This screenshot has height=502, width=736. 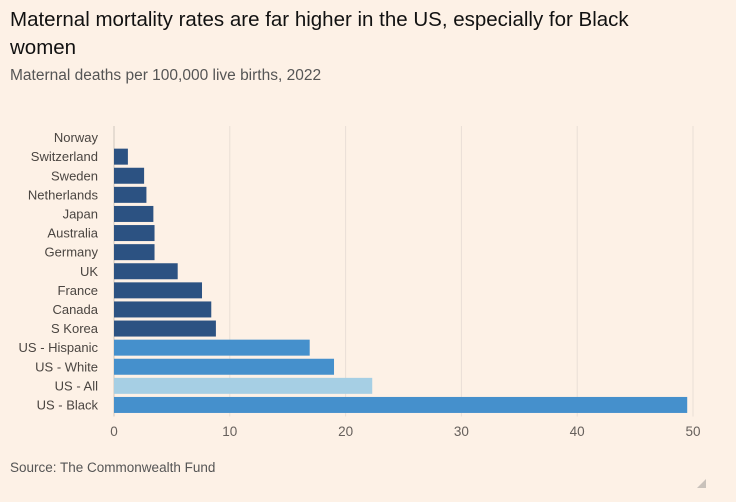 What do you see at coordinates (80, 213) in the screenshot?
I see `category-label: Japan` at bounding box center [80, 213].